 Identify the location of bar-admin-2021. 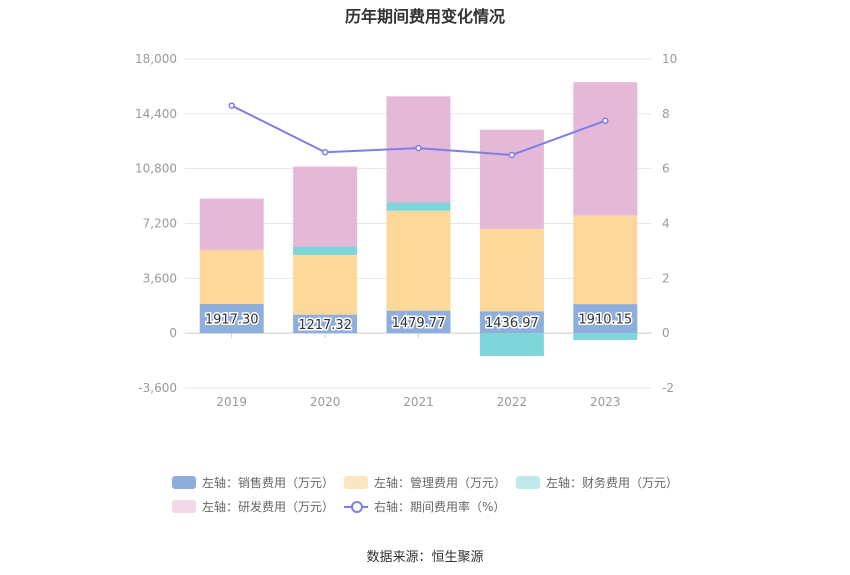
(418, 260).